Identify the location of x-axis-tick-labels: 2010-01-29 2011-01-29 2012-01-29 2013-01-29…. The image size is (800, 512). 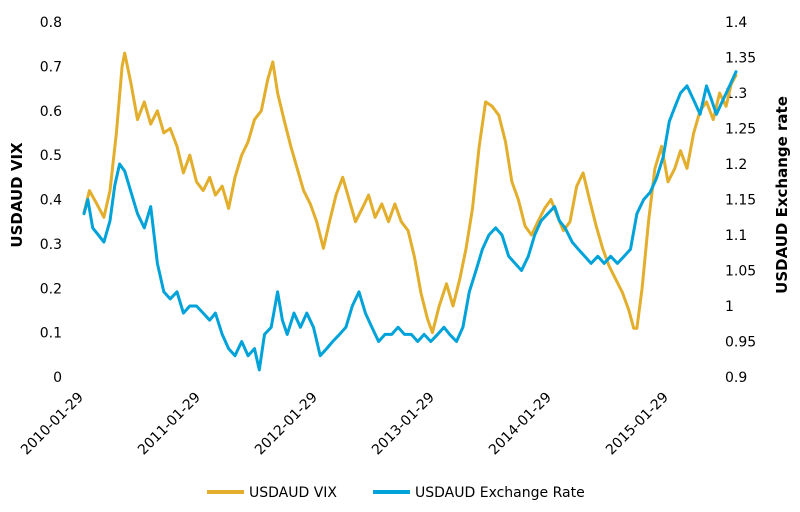
(345, 424).